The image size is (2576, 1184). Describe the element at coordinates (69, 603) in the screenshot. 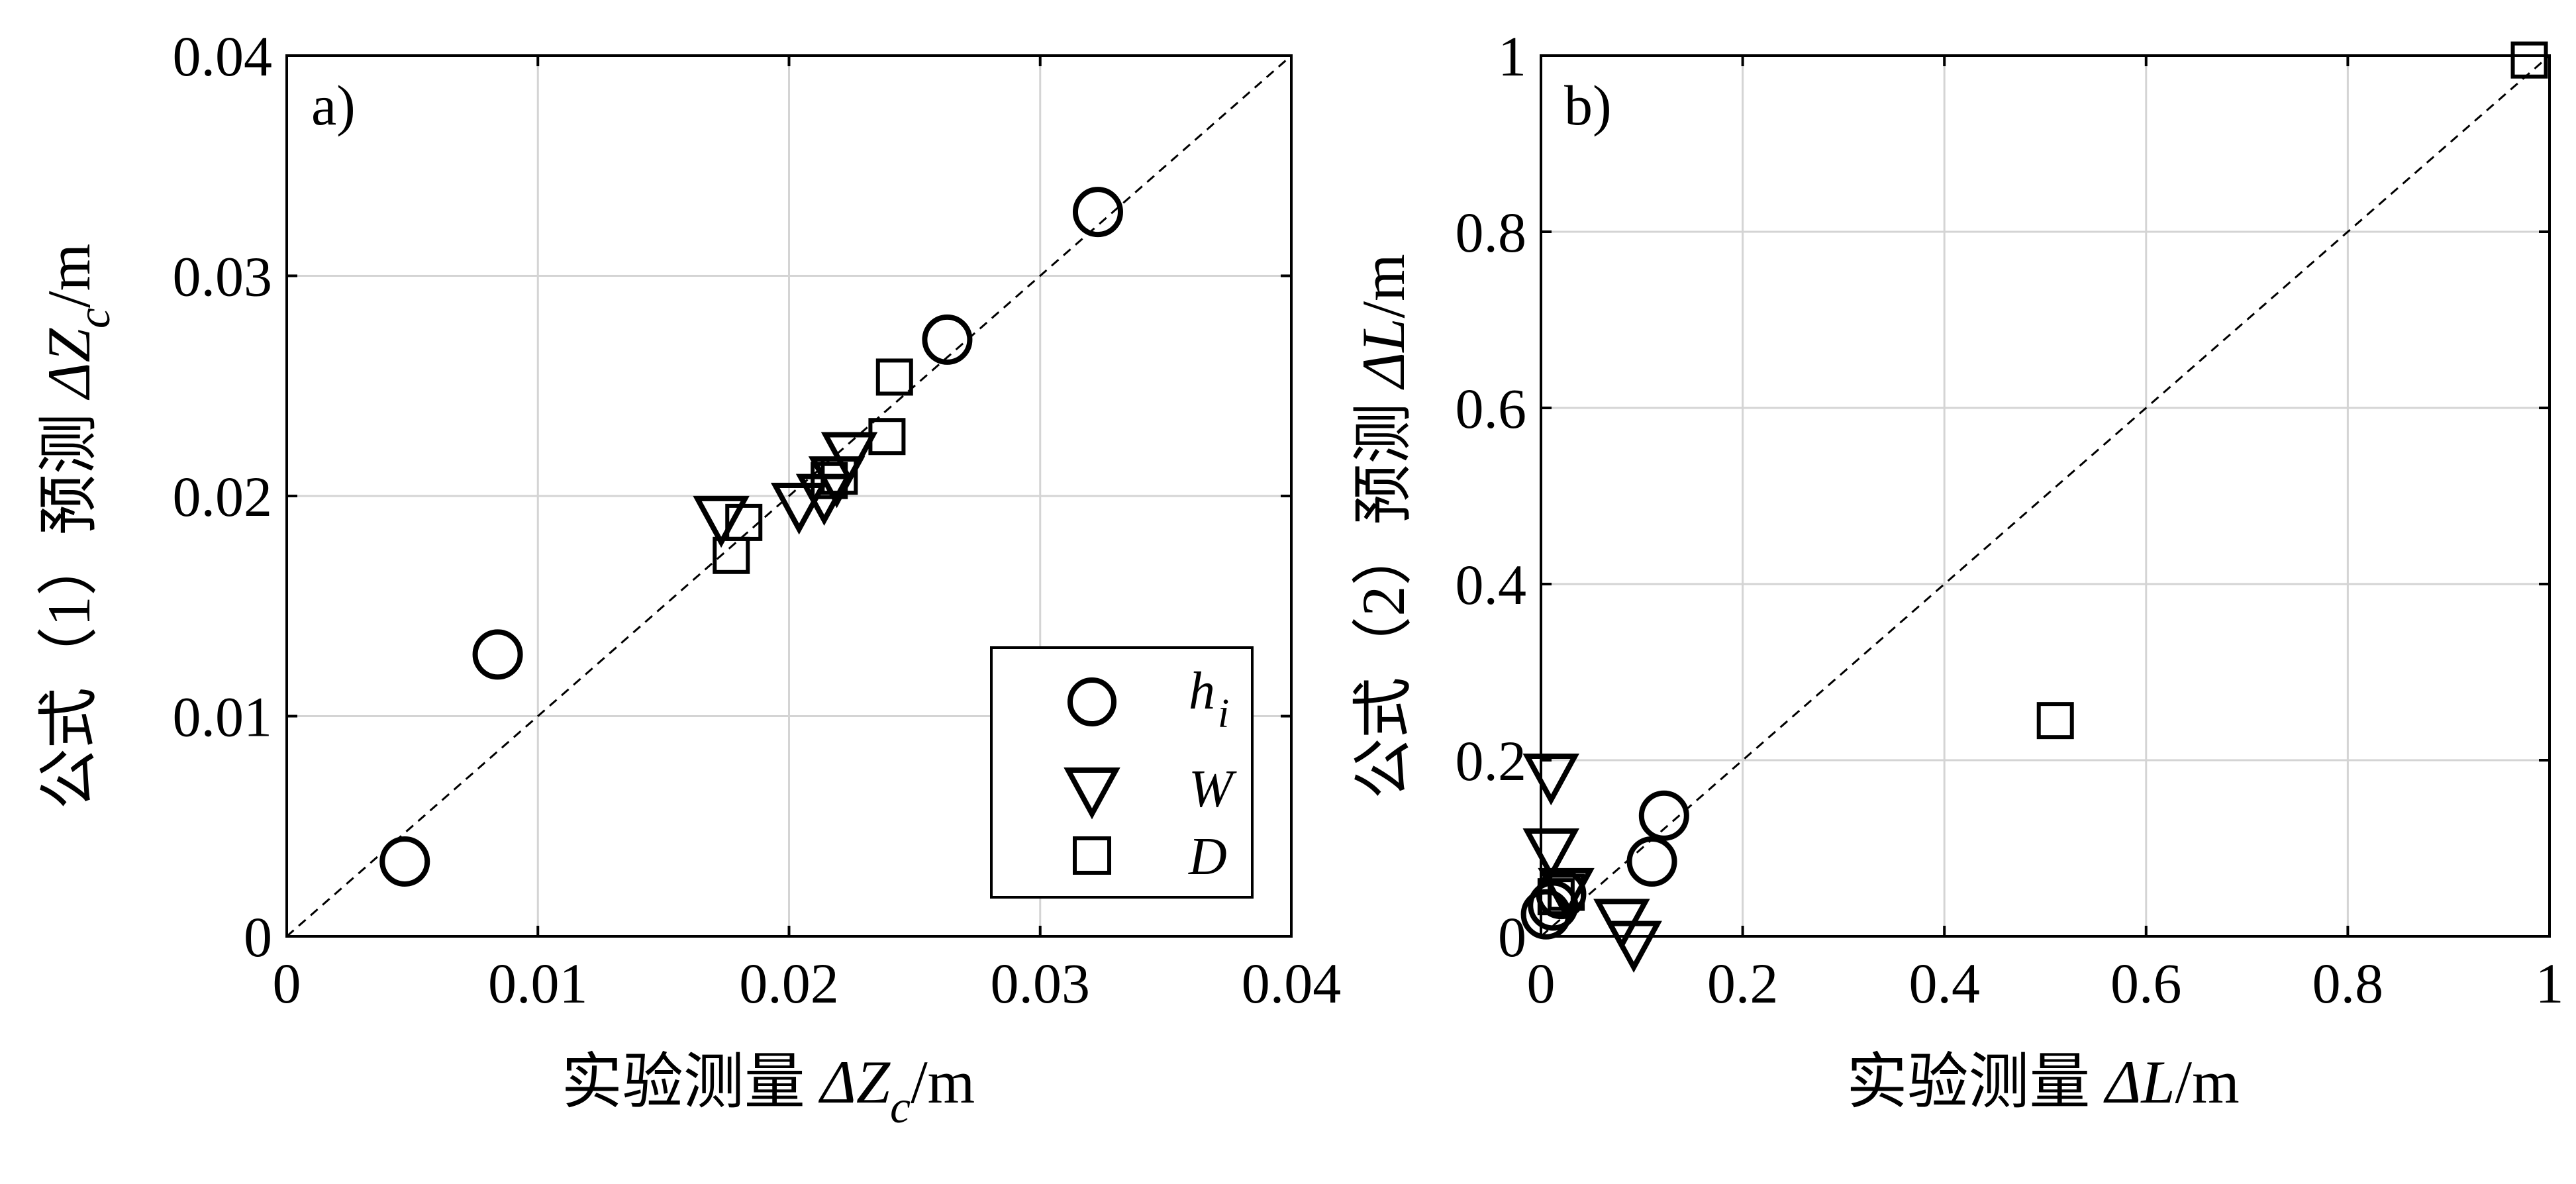

I see `panel-a-ylabel-cn: 公式（1）预测` at that location.